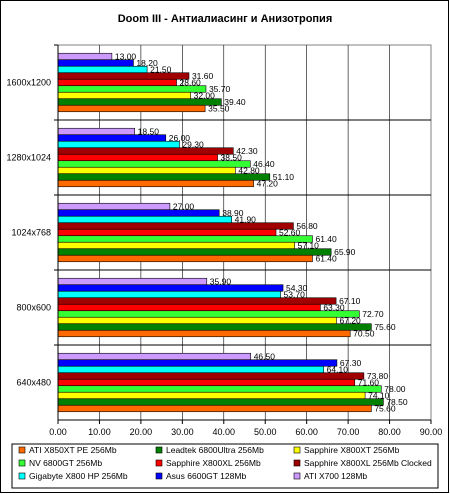  I want to click on data-label: 39.40, so click(235, 102).